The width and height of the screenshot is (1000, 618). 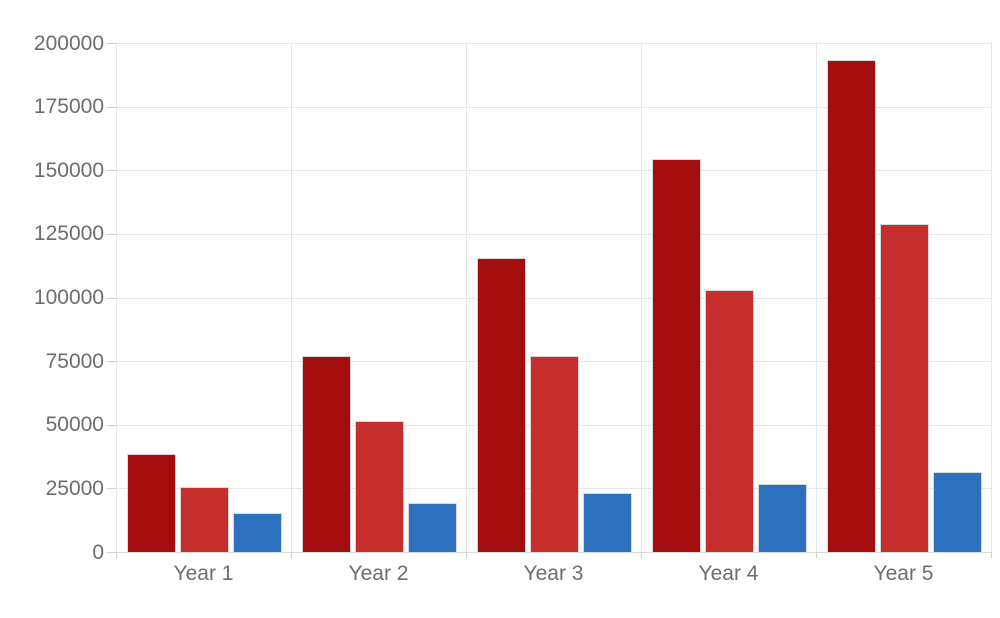 I want to click on x-axis-label: Year 4, so click(x=728, y=573).